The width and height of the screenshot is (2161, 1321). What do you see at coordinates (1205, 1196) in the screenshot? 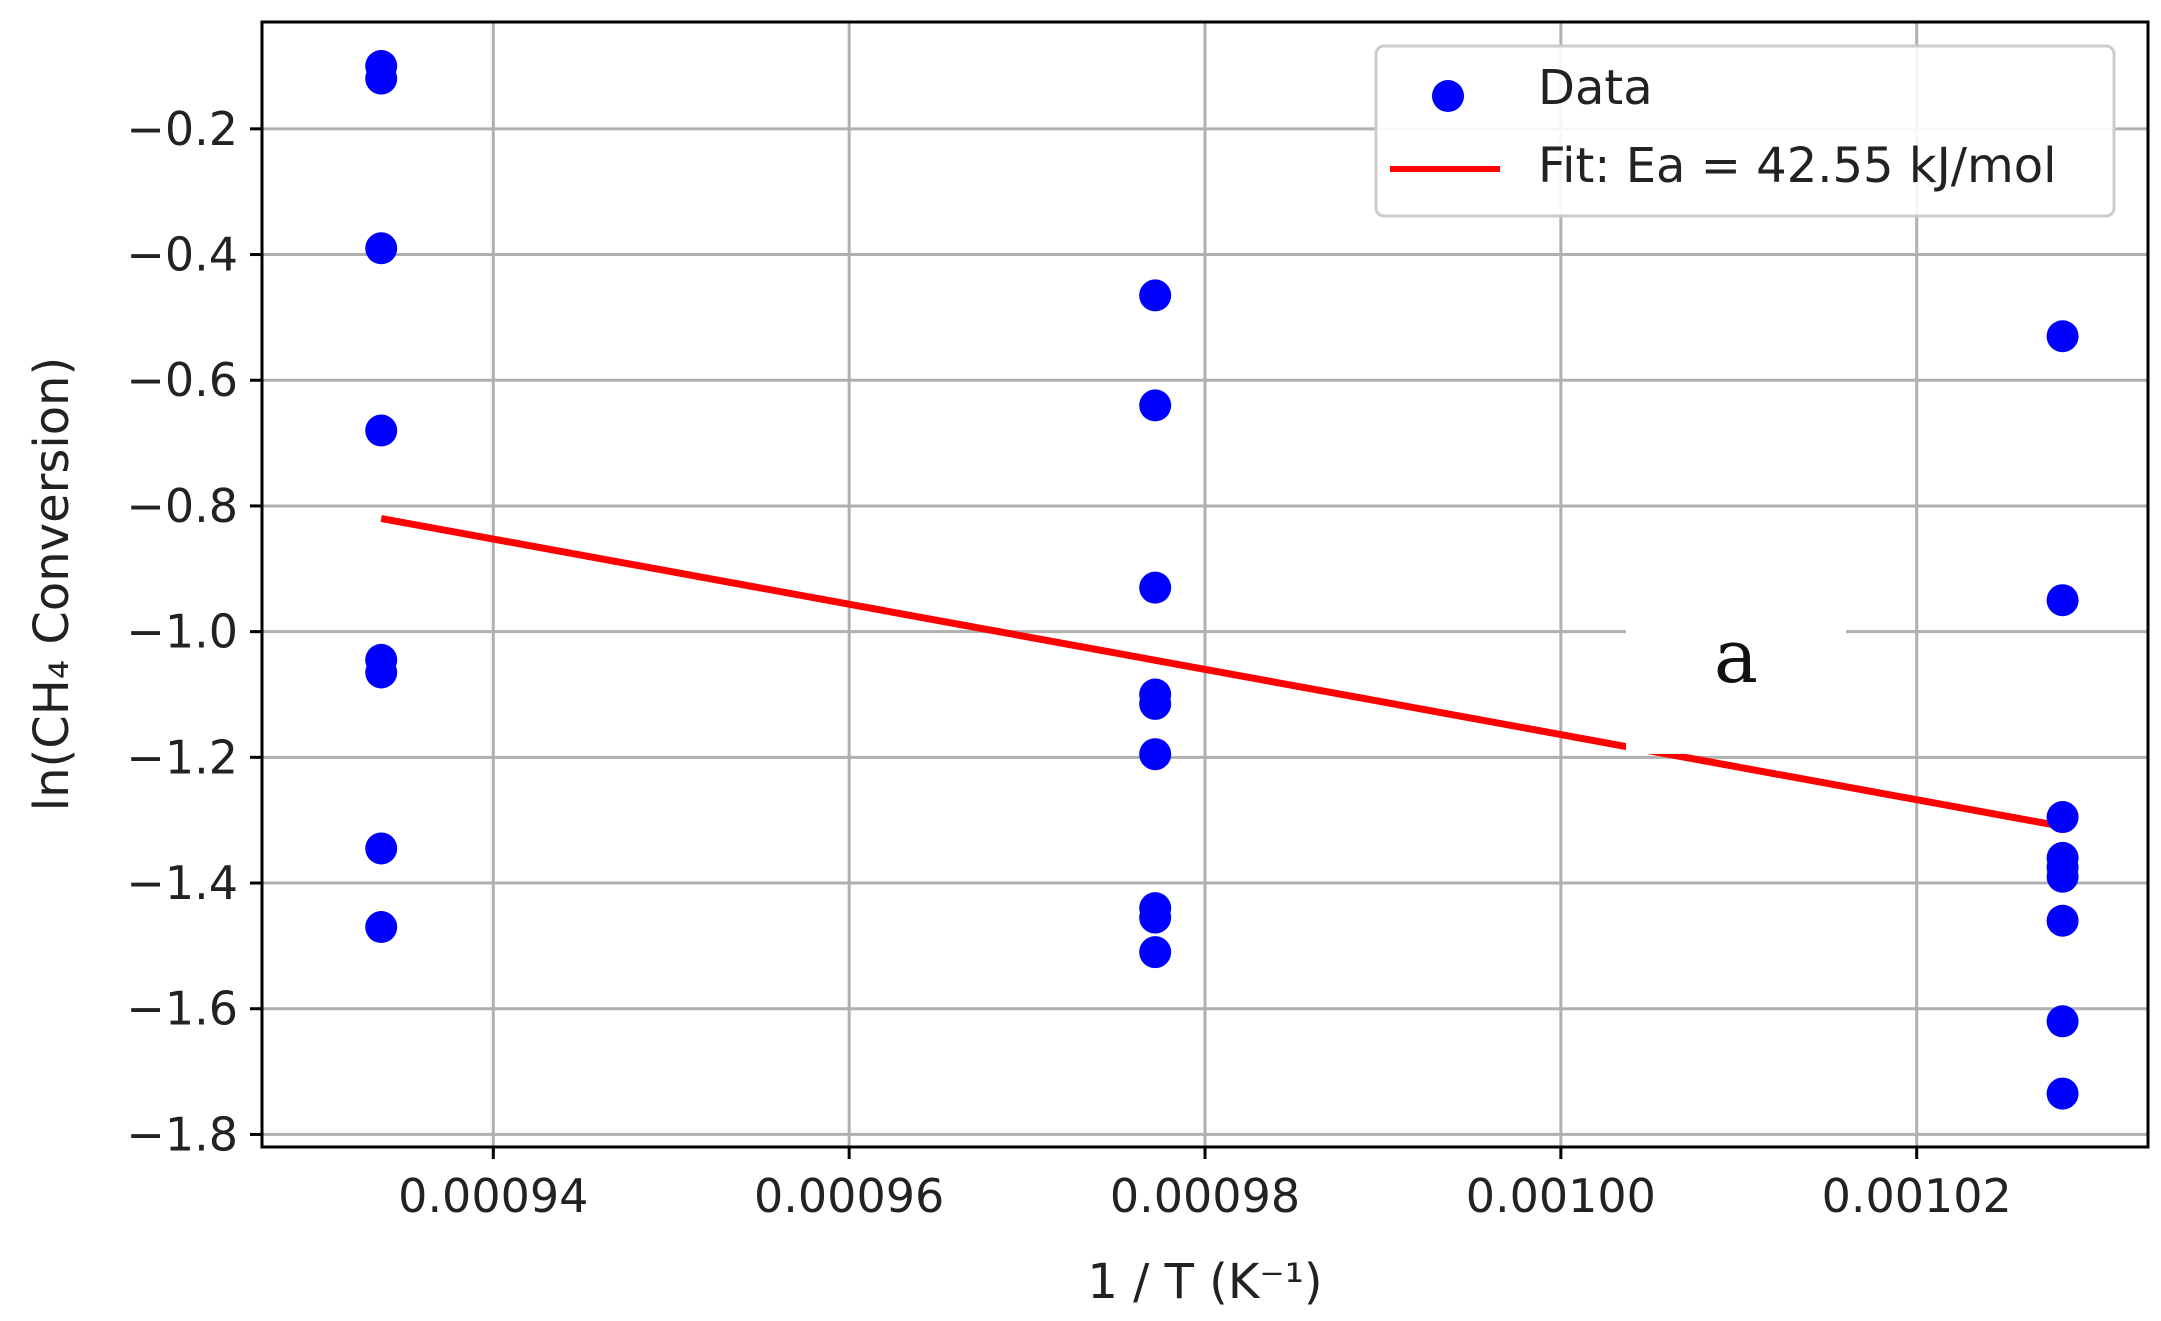
I see `x-tick-label: 0.00098` at bounding box center [1205, 1196].